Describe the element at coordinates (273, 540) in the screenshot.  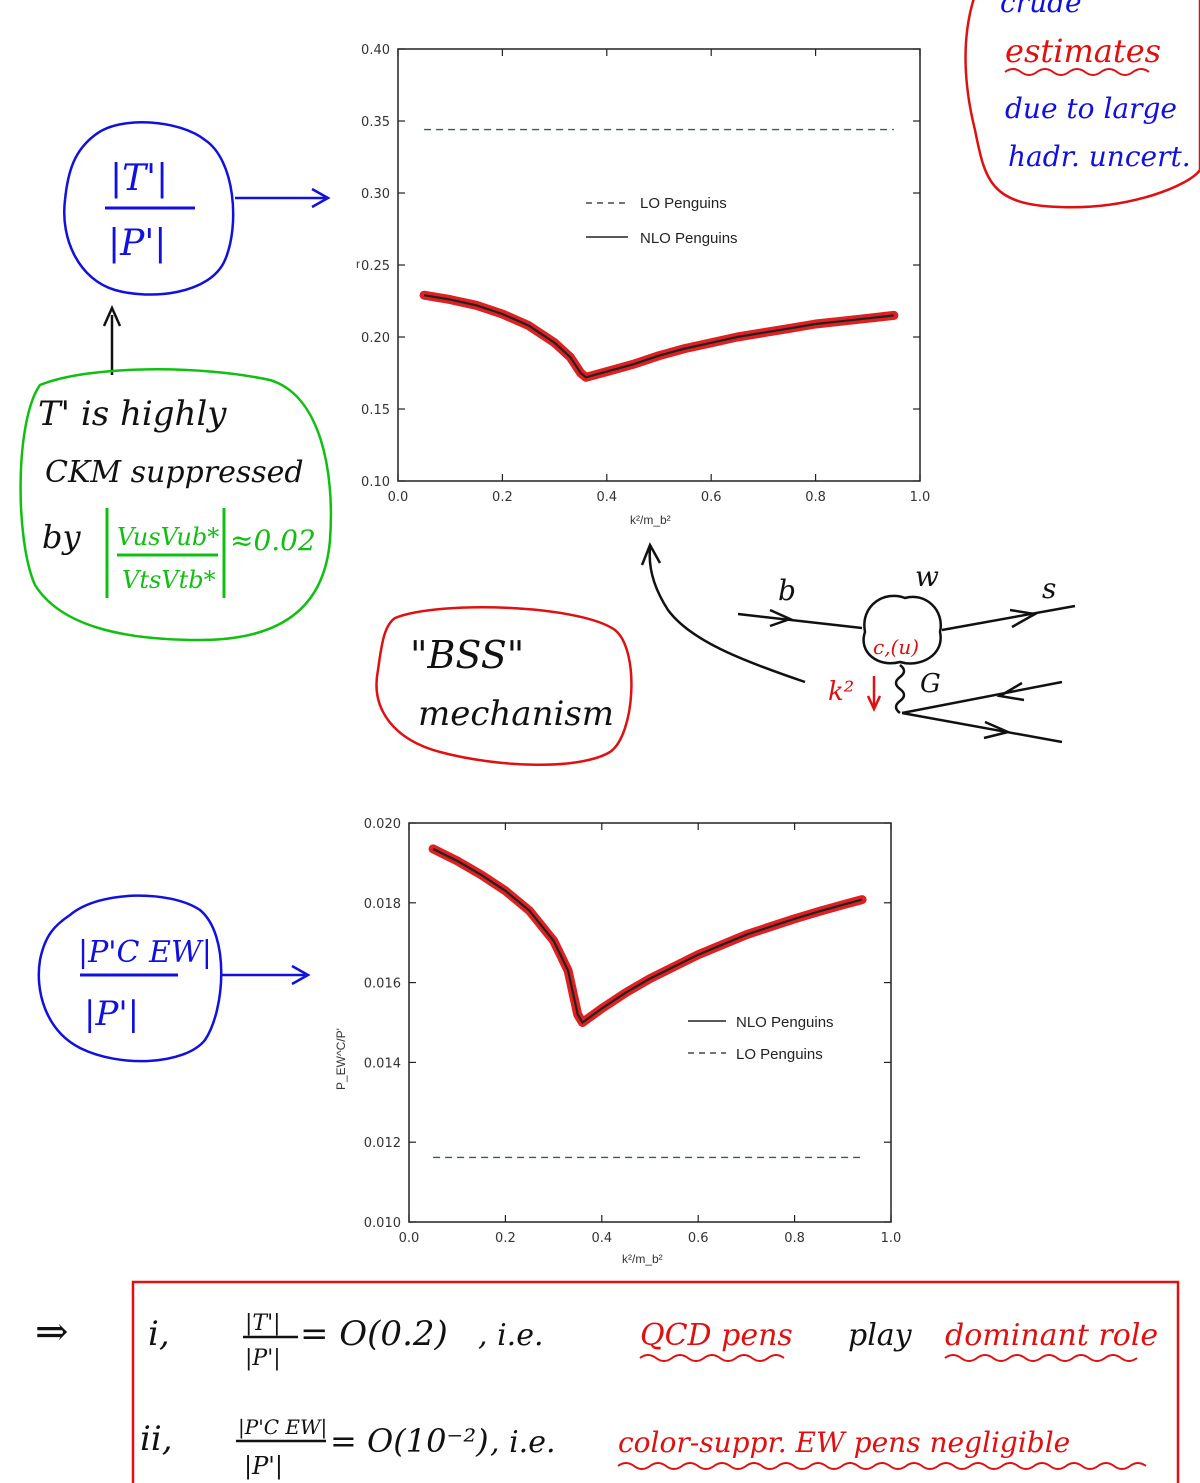
I see `ckm-approx-value: ≈0.02` at that location.